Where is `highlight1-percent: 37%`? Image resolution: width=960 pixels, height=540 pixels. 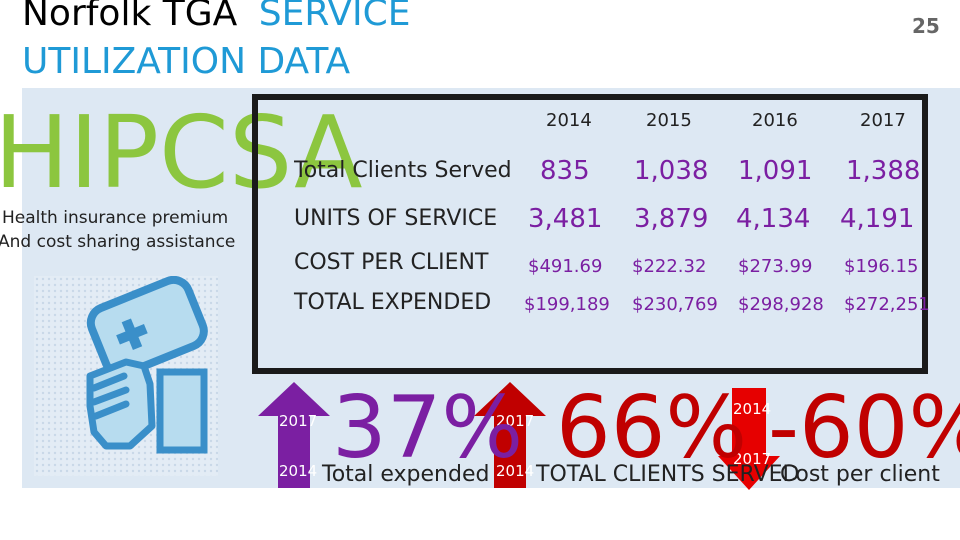 highlight1-percent: 37% is located at coordinates (428, 428).